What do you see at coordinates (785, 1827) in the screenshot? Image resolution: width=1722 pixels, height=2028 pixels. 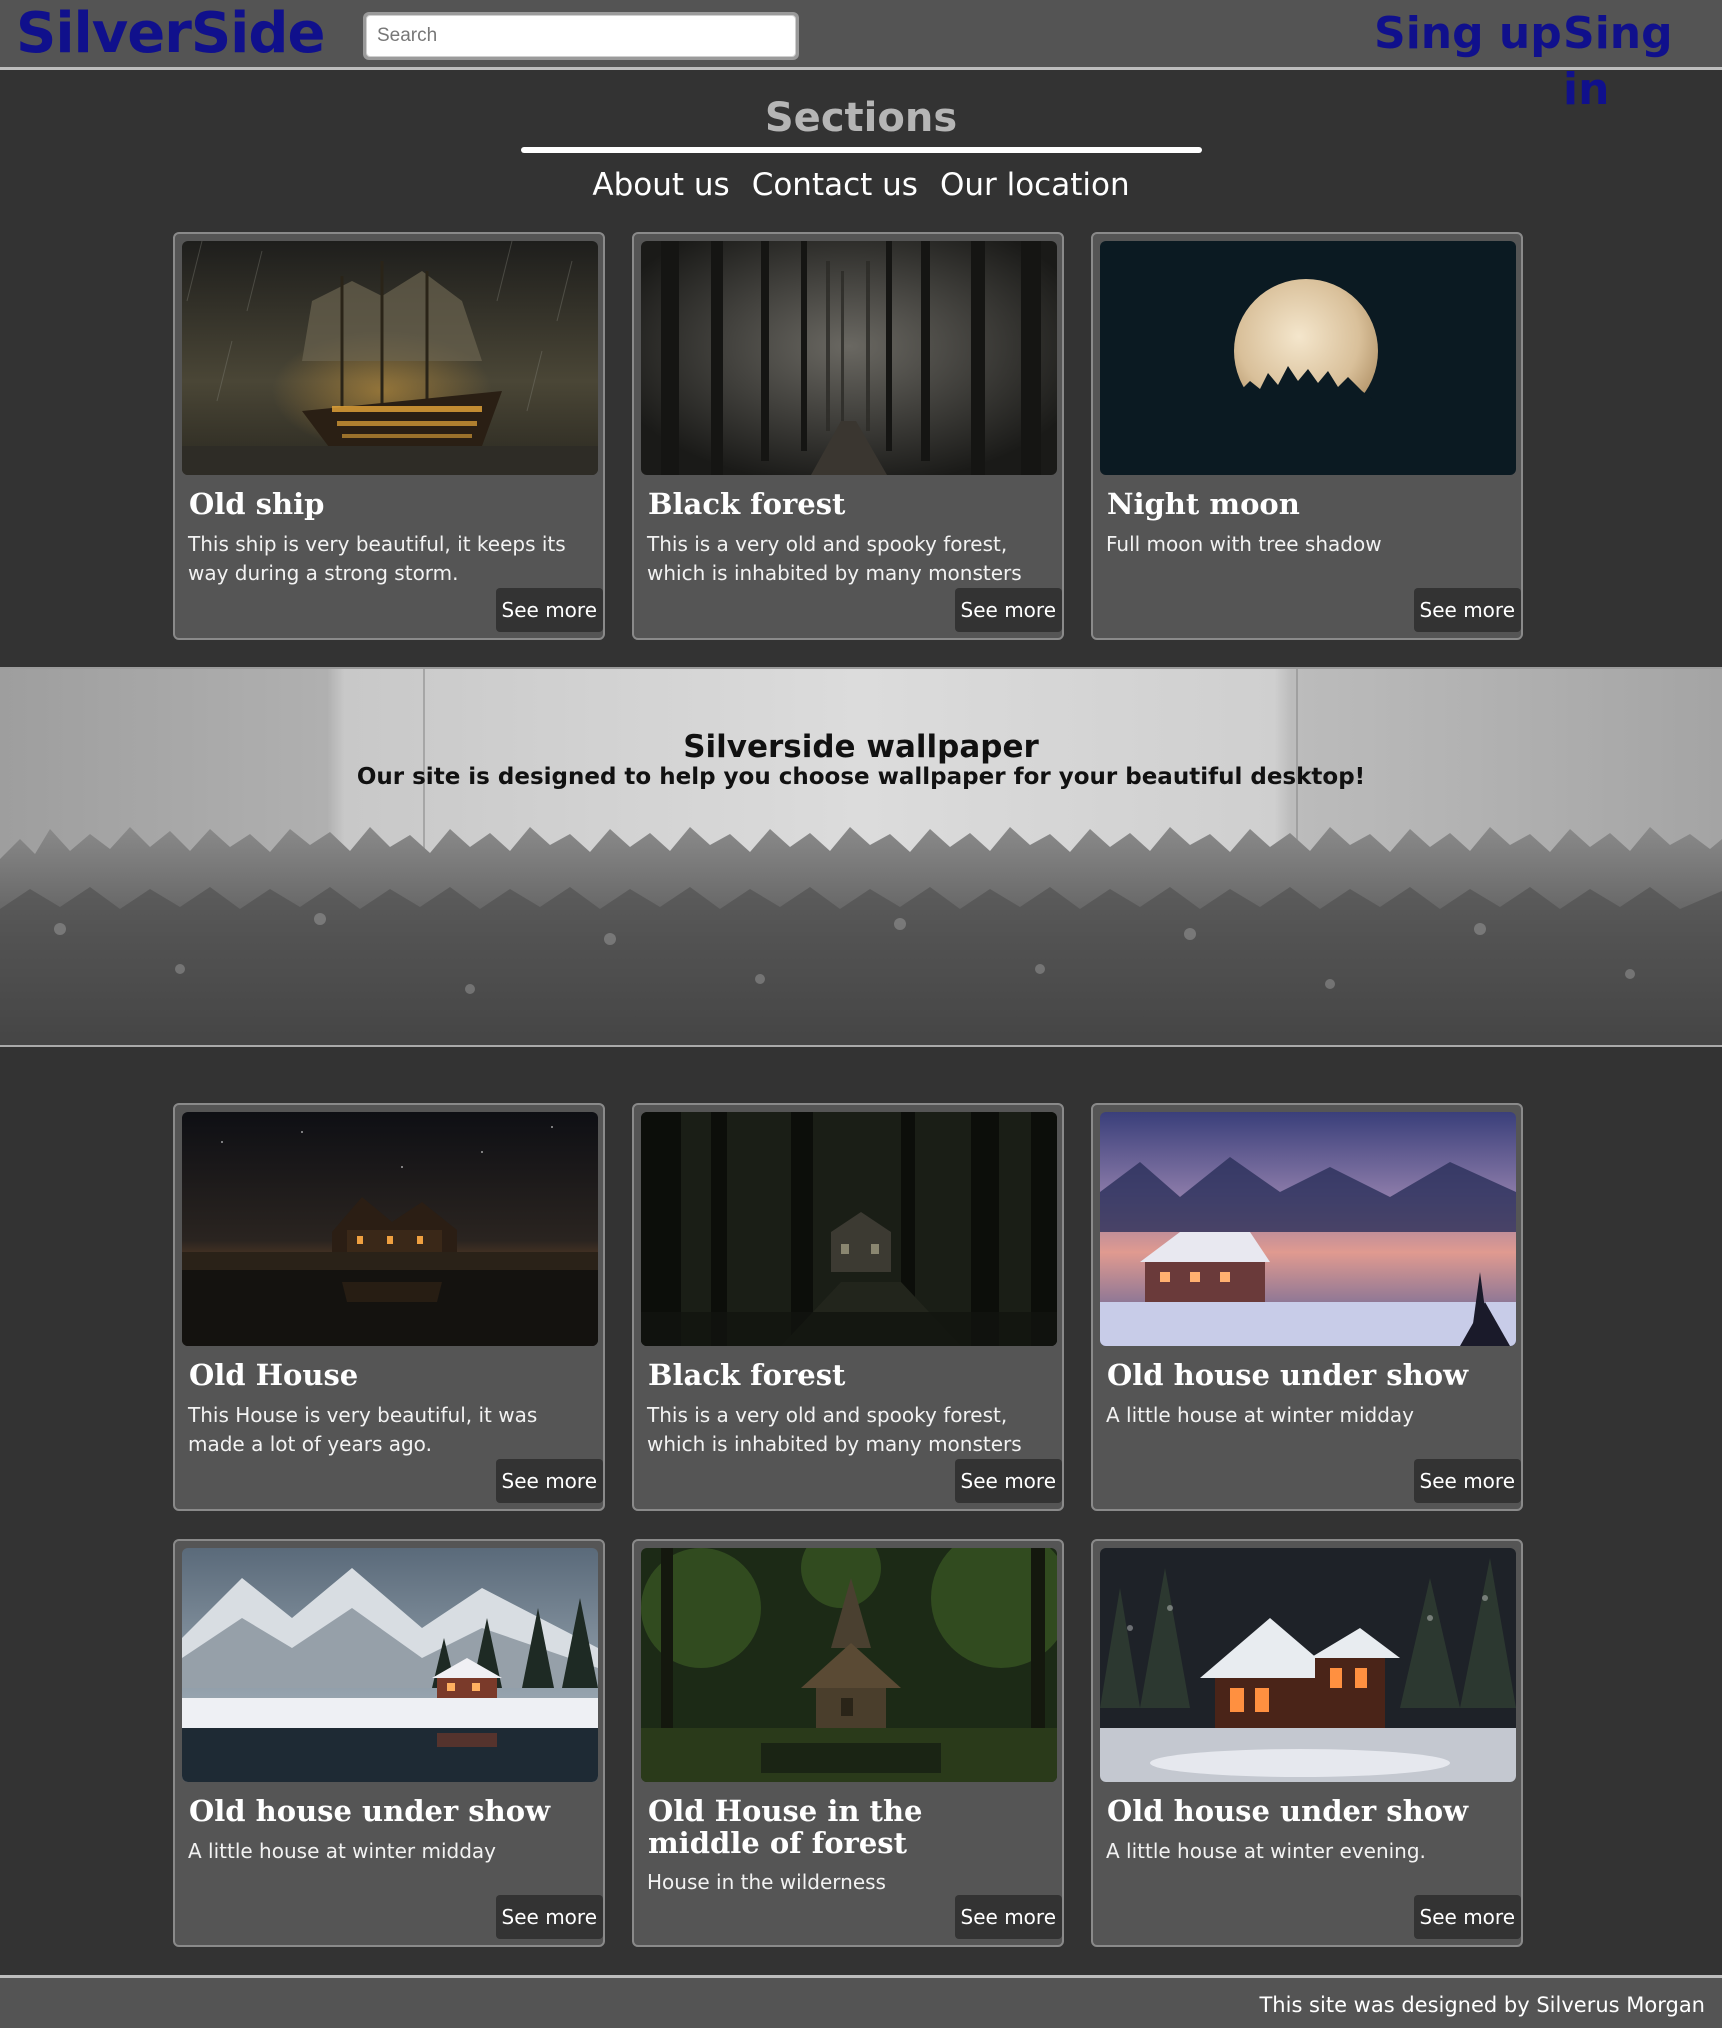 I see `card-title: Old House in the middle of forest` at bounding box center [785, 1827].